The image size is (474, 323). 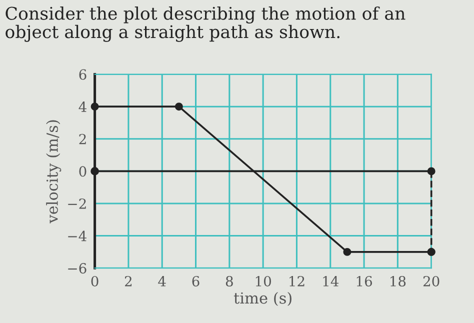 What do you see at coordinates (77, 236) in the screenshot?
I see `y-tick-label: −4` at bounding box center [77, 236].